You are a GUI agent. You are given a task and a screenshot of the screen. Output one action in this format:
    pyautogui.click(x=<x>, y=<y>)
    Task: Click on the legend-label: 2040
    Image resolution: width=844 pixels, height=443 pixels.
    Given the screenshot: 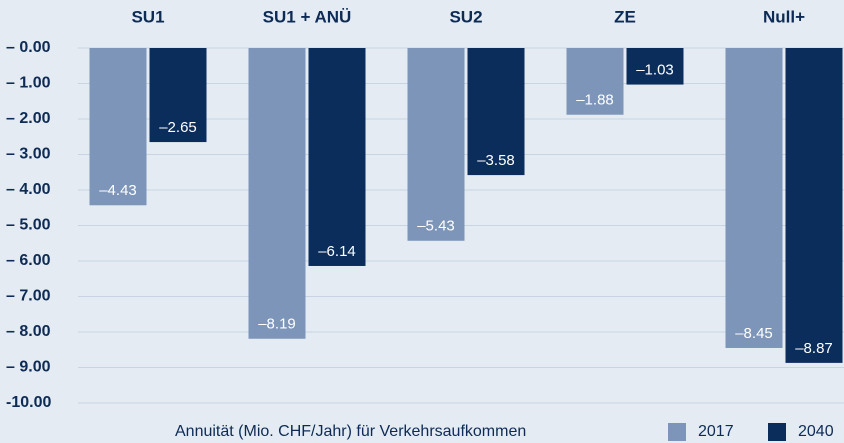 What is the action you would take?
    pyautogui.click(x=816, y=431)
    